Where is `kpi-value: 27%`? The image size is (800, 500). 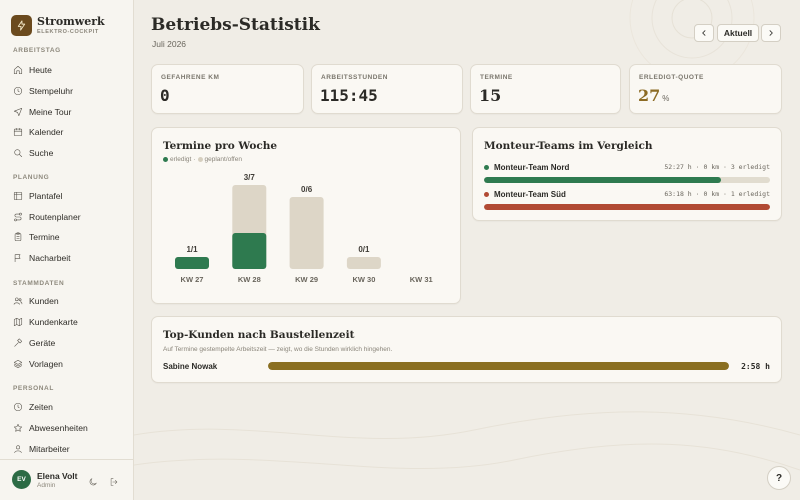
kpi-value: 27% is located at coordinates (653, 95).